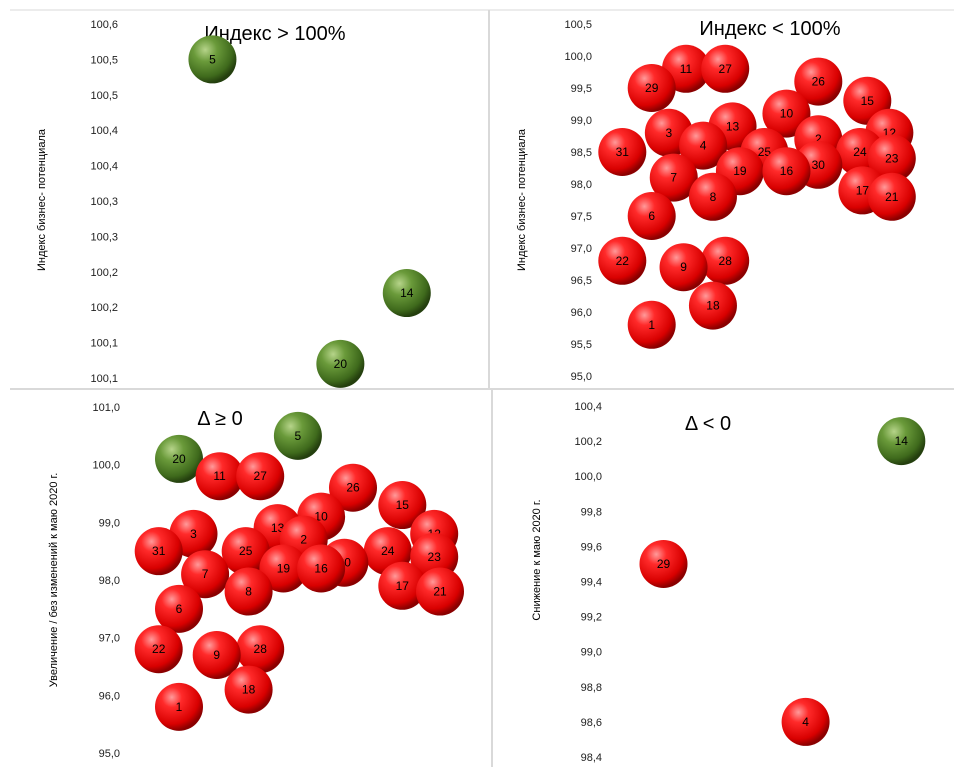  What do you see at coordinates (54, 580) in the screenshot?
I see `y-axis-label: Увеличение / без изменений к маю 2020 г.` at bounding box center [54, 580].